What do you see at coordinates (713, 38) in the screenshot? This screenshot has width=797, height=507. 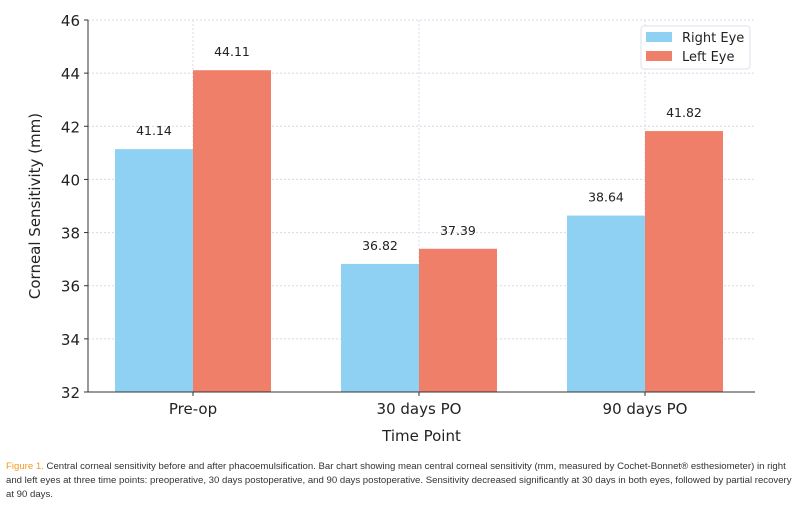 I see `legend-label: Right Eye` at bounding box center [713, 38].